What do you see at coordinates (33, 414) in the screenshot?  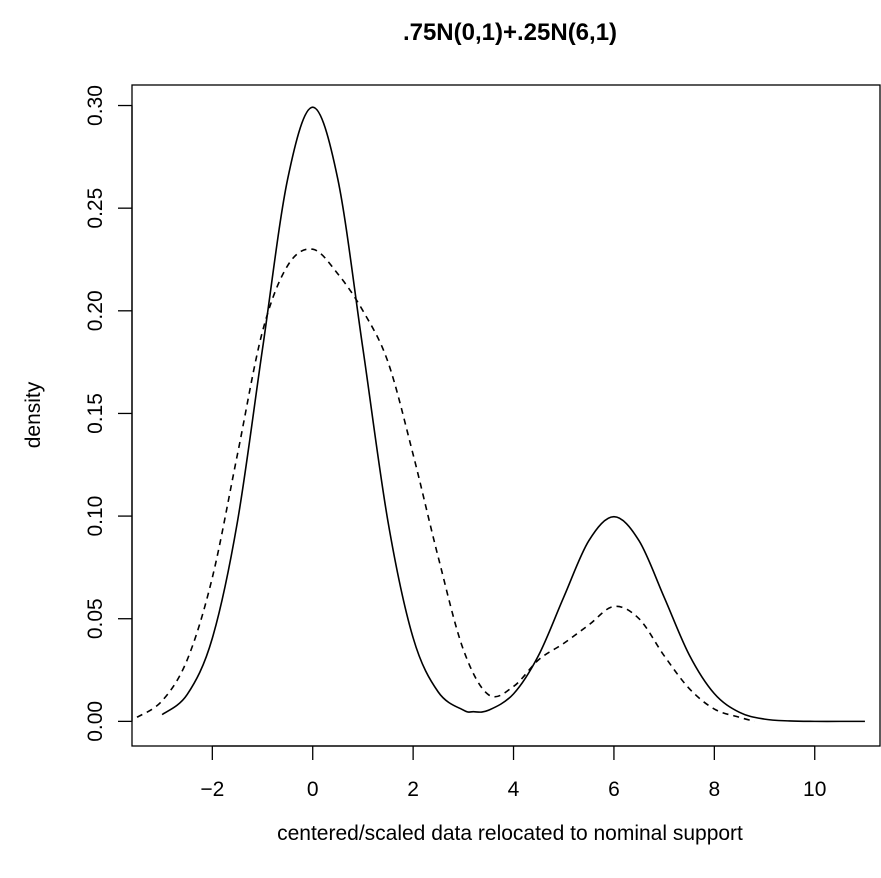 I see `y-axis-label: density` at bounding box center [33, 414].